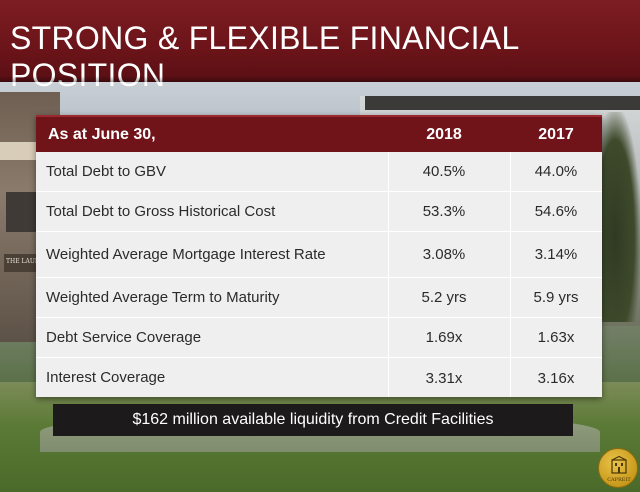 The image size is (640, 492). What do you see at coordinates (556, 254) in the screenshot?
I see `row-value-2017: 3.14%` at bounding box center [556, 254].